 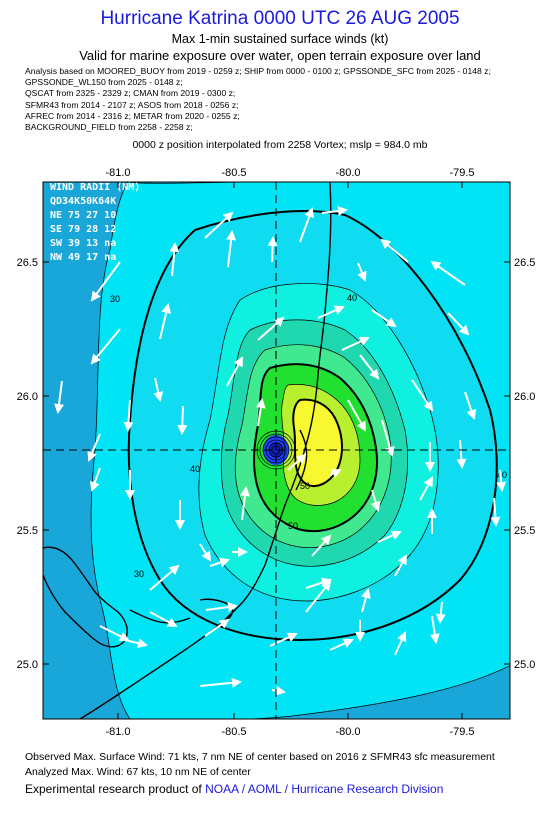 I want to click on map-subtitle: Max 1-min sustained surface winds (kt), so click(x=280, y=39).